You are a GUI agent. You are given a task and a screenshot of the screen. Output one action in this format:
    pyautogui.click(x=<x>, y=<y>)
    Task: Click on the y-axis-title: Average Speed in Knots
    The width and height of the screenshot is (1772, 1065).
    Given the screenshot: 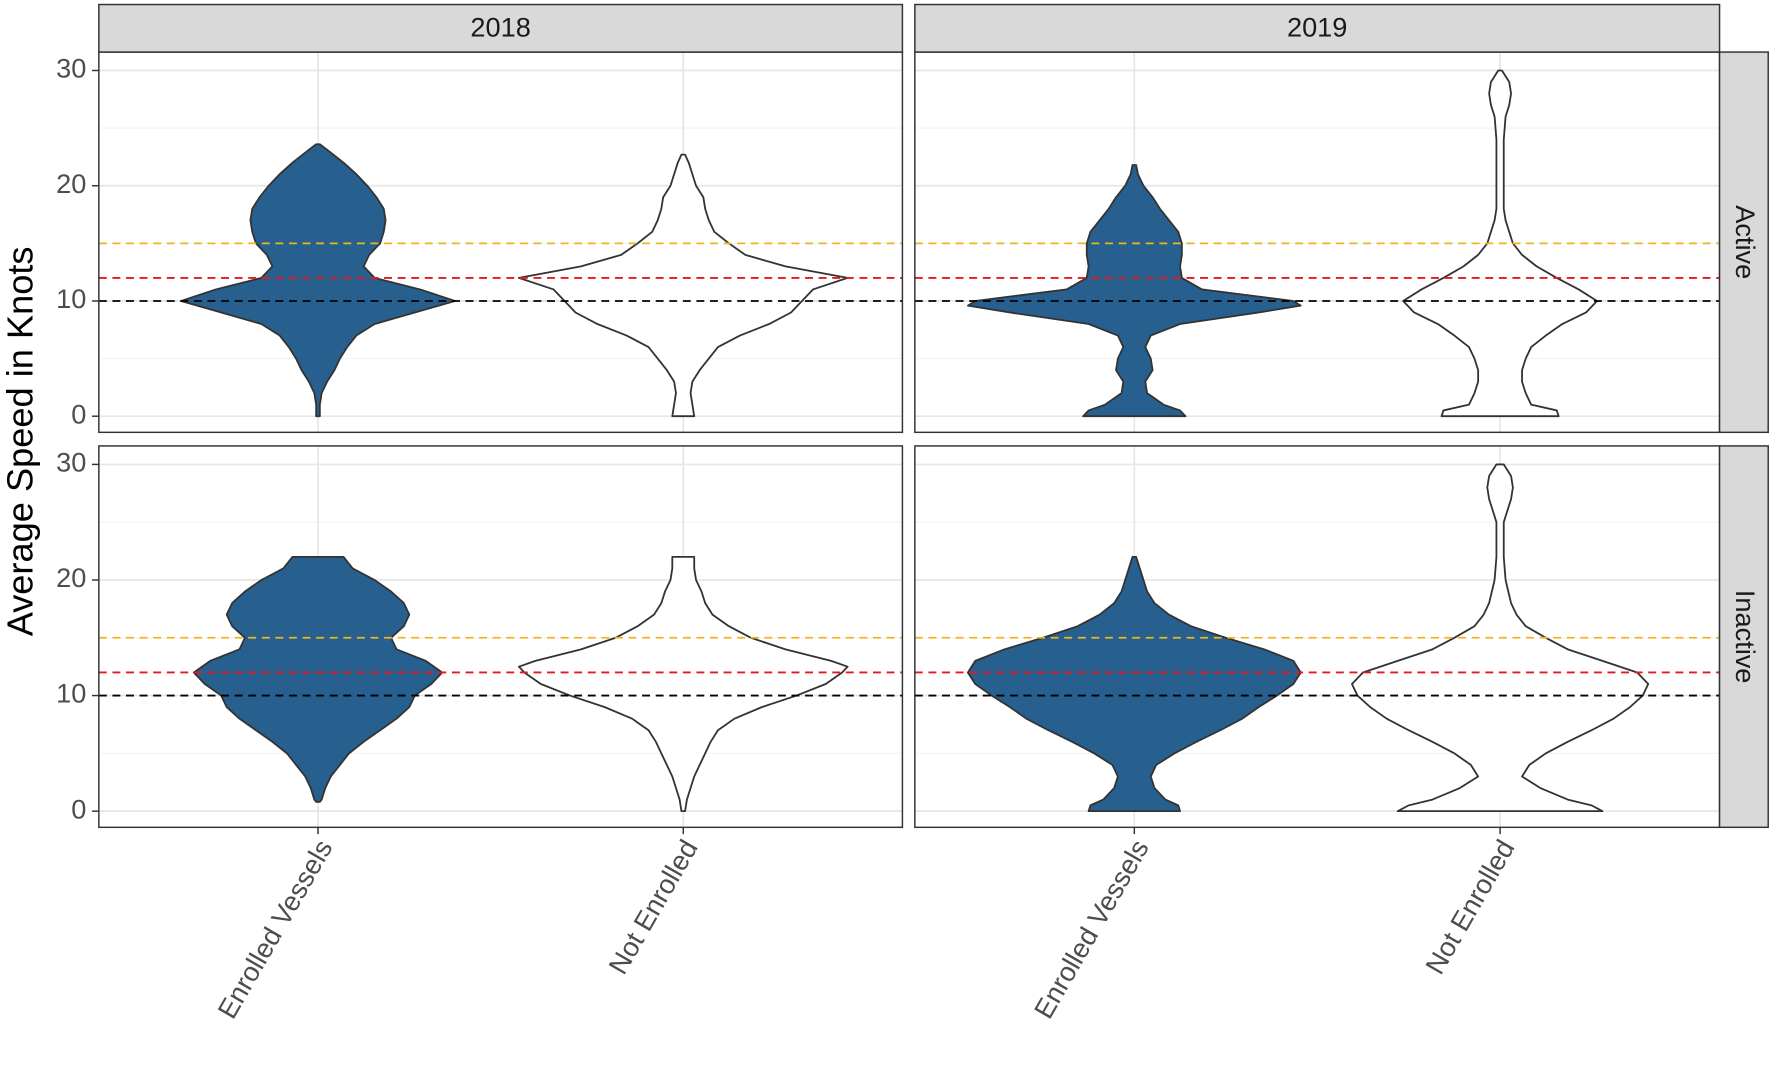 What is the action you would take?
    pyautogui.click(x=20, y=441)
    